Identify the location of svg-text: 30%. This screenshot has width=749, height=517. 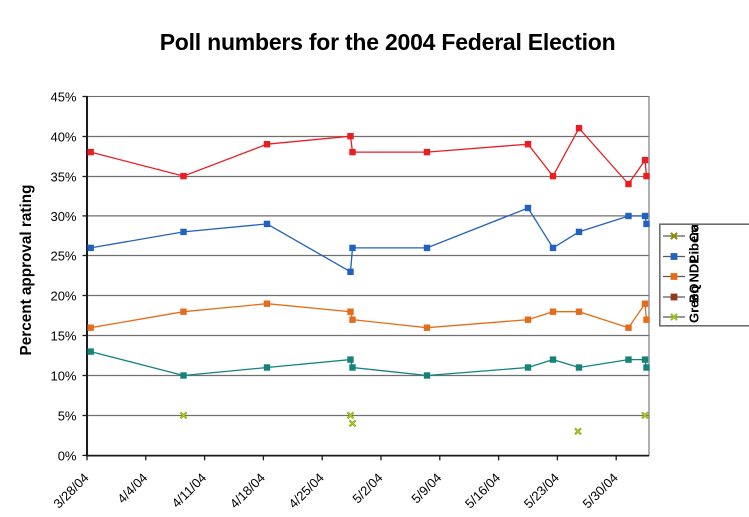
(63, 216).